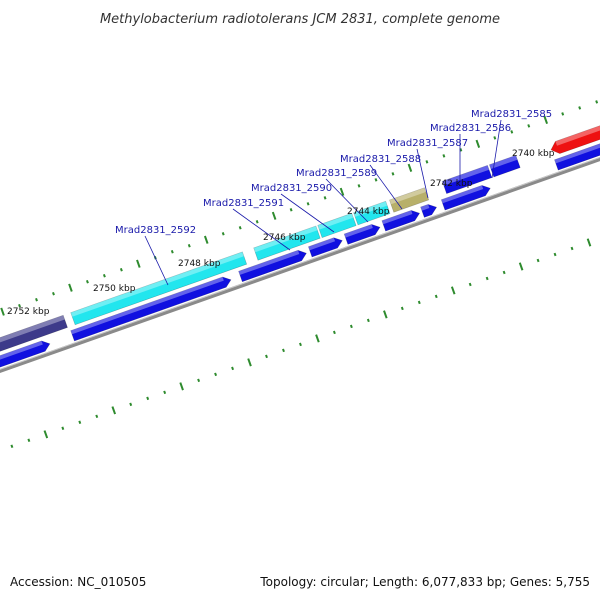  Describe the element at coordinates (243, 203) in the screenshot. I see `gene-label: Mrad2831_2591` at that location.